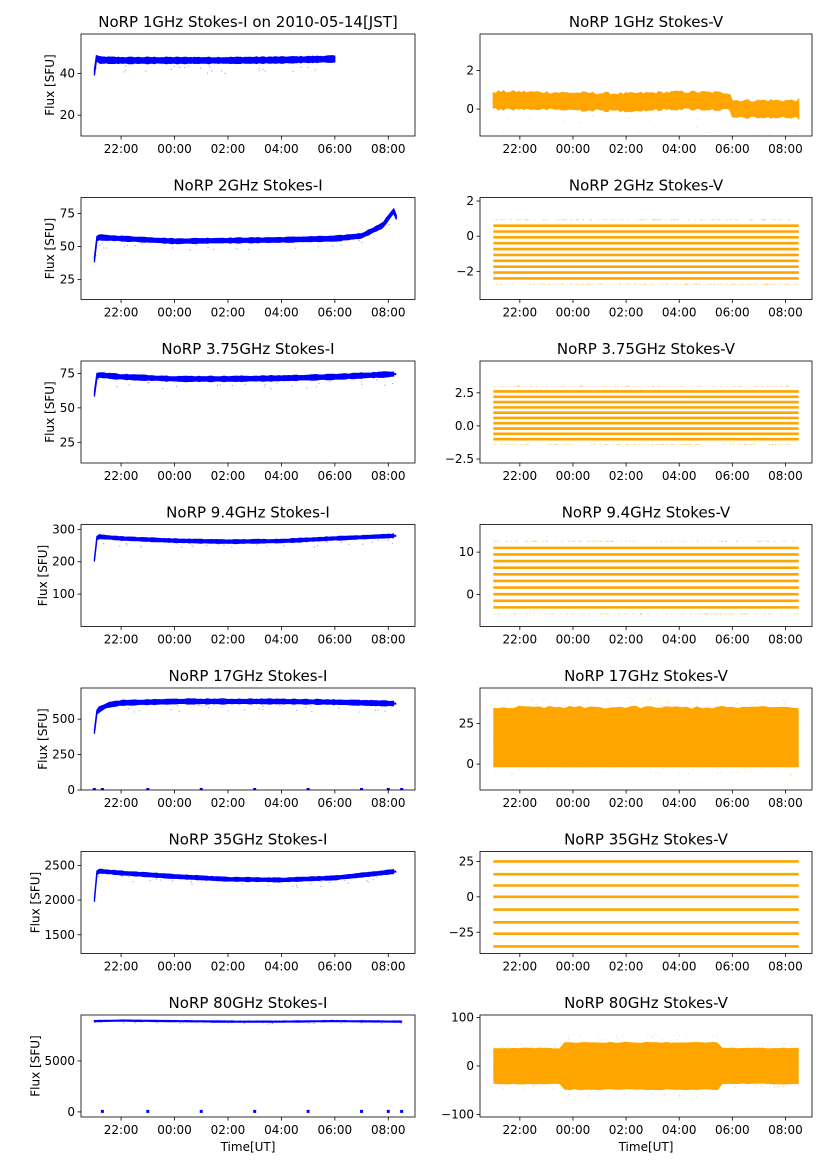  I want to click on x-tick-label: 00:00, so click(174, 803).